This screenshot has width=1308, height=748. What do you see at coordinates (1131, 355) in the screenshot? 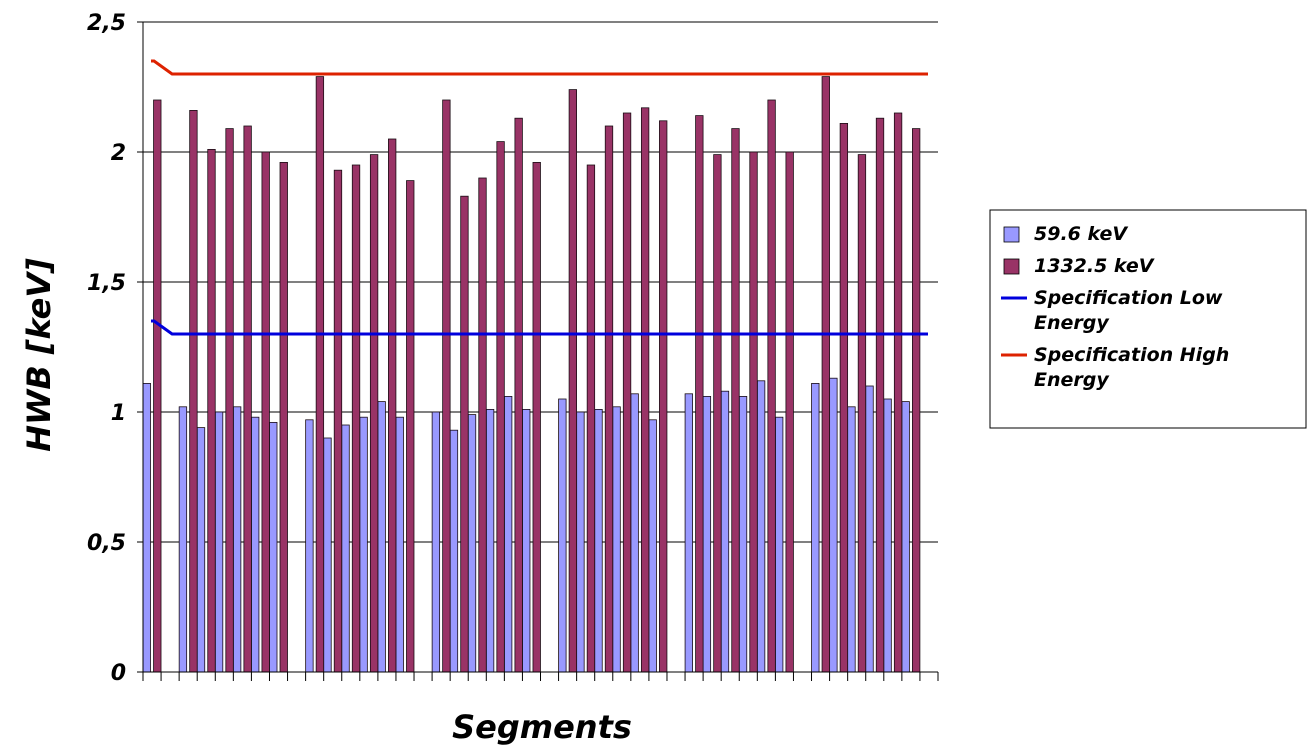
I see `legend-label: Specification High` at bounding box center [1131, 355].